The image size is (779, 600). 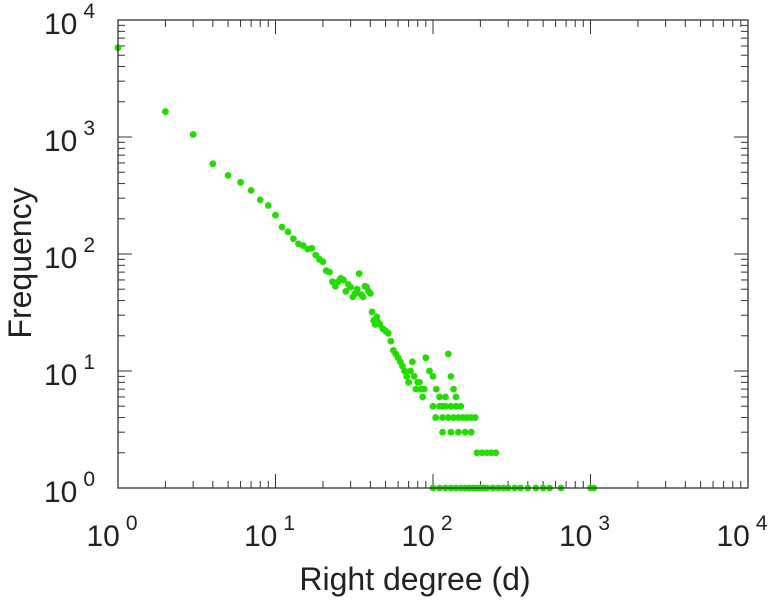 What do you see at coordinates (20, 262) in the screenshot?
I see `y-axis-title: Frequency` at bounding box center [20, 262].